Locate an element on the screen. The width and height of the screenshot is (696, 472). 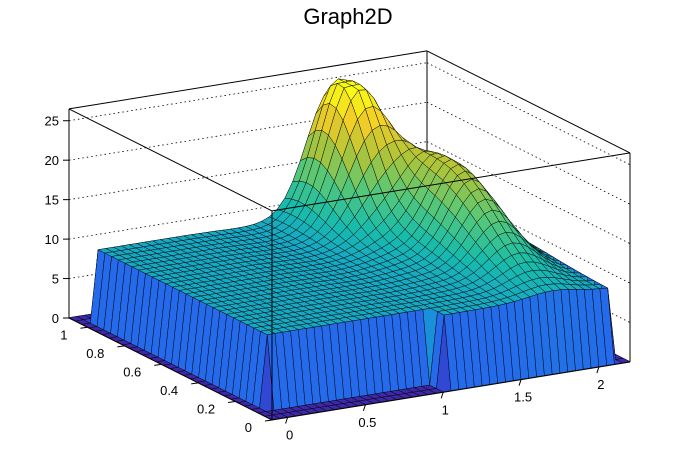
z-tick-label: 0 is located at coordinates (55, 318).